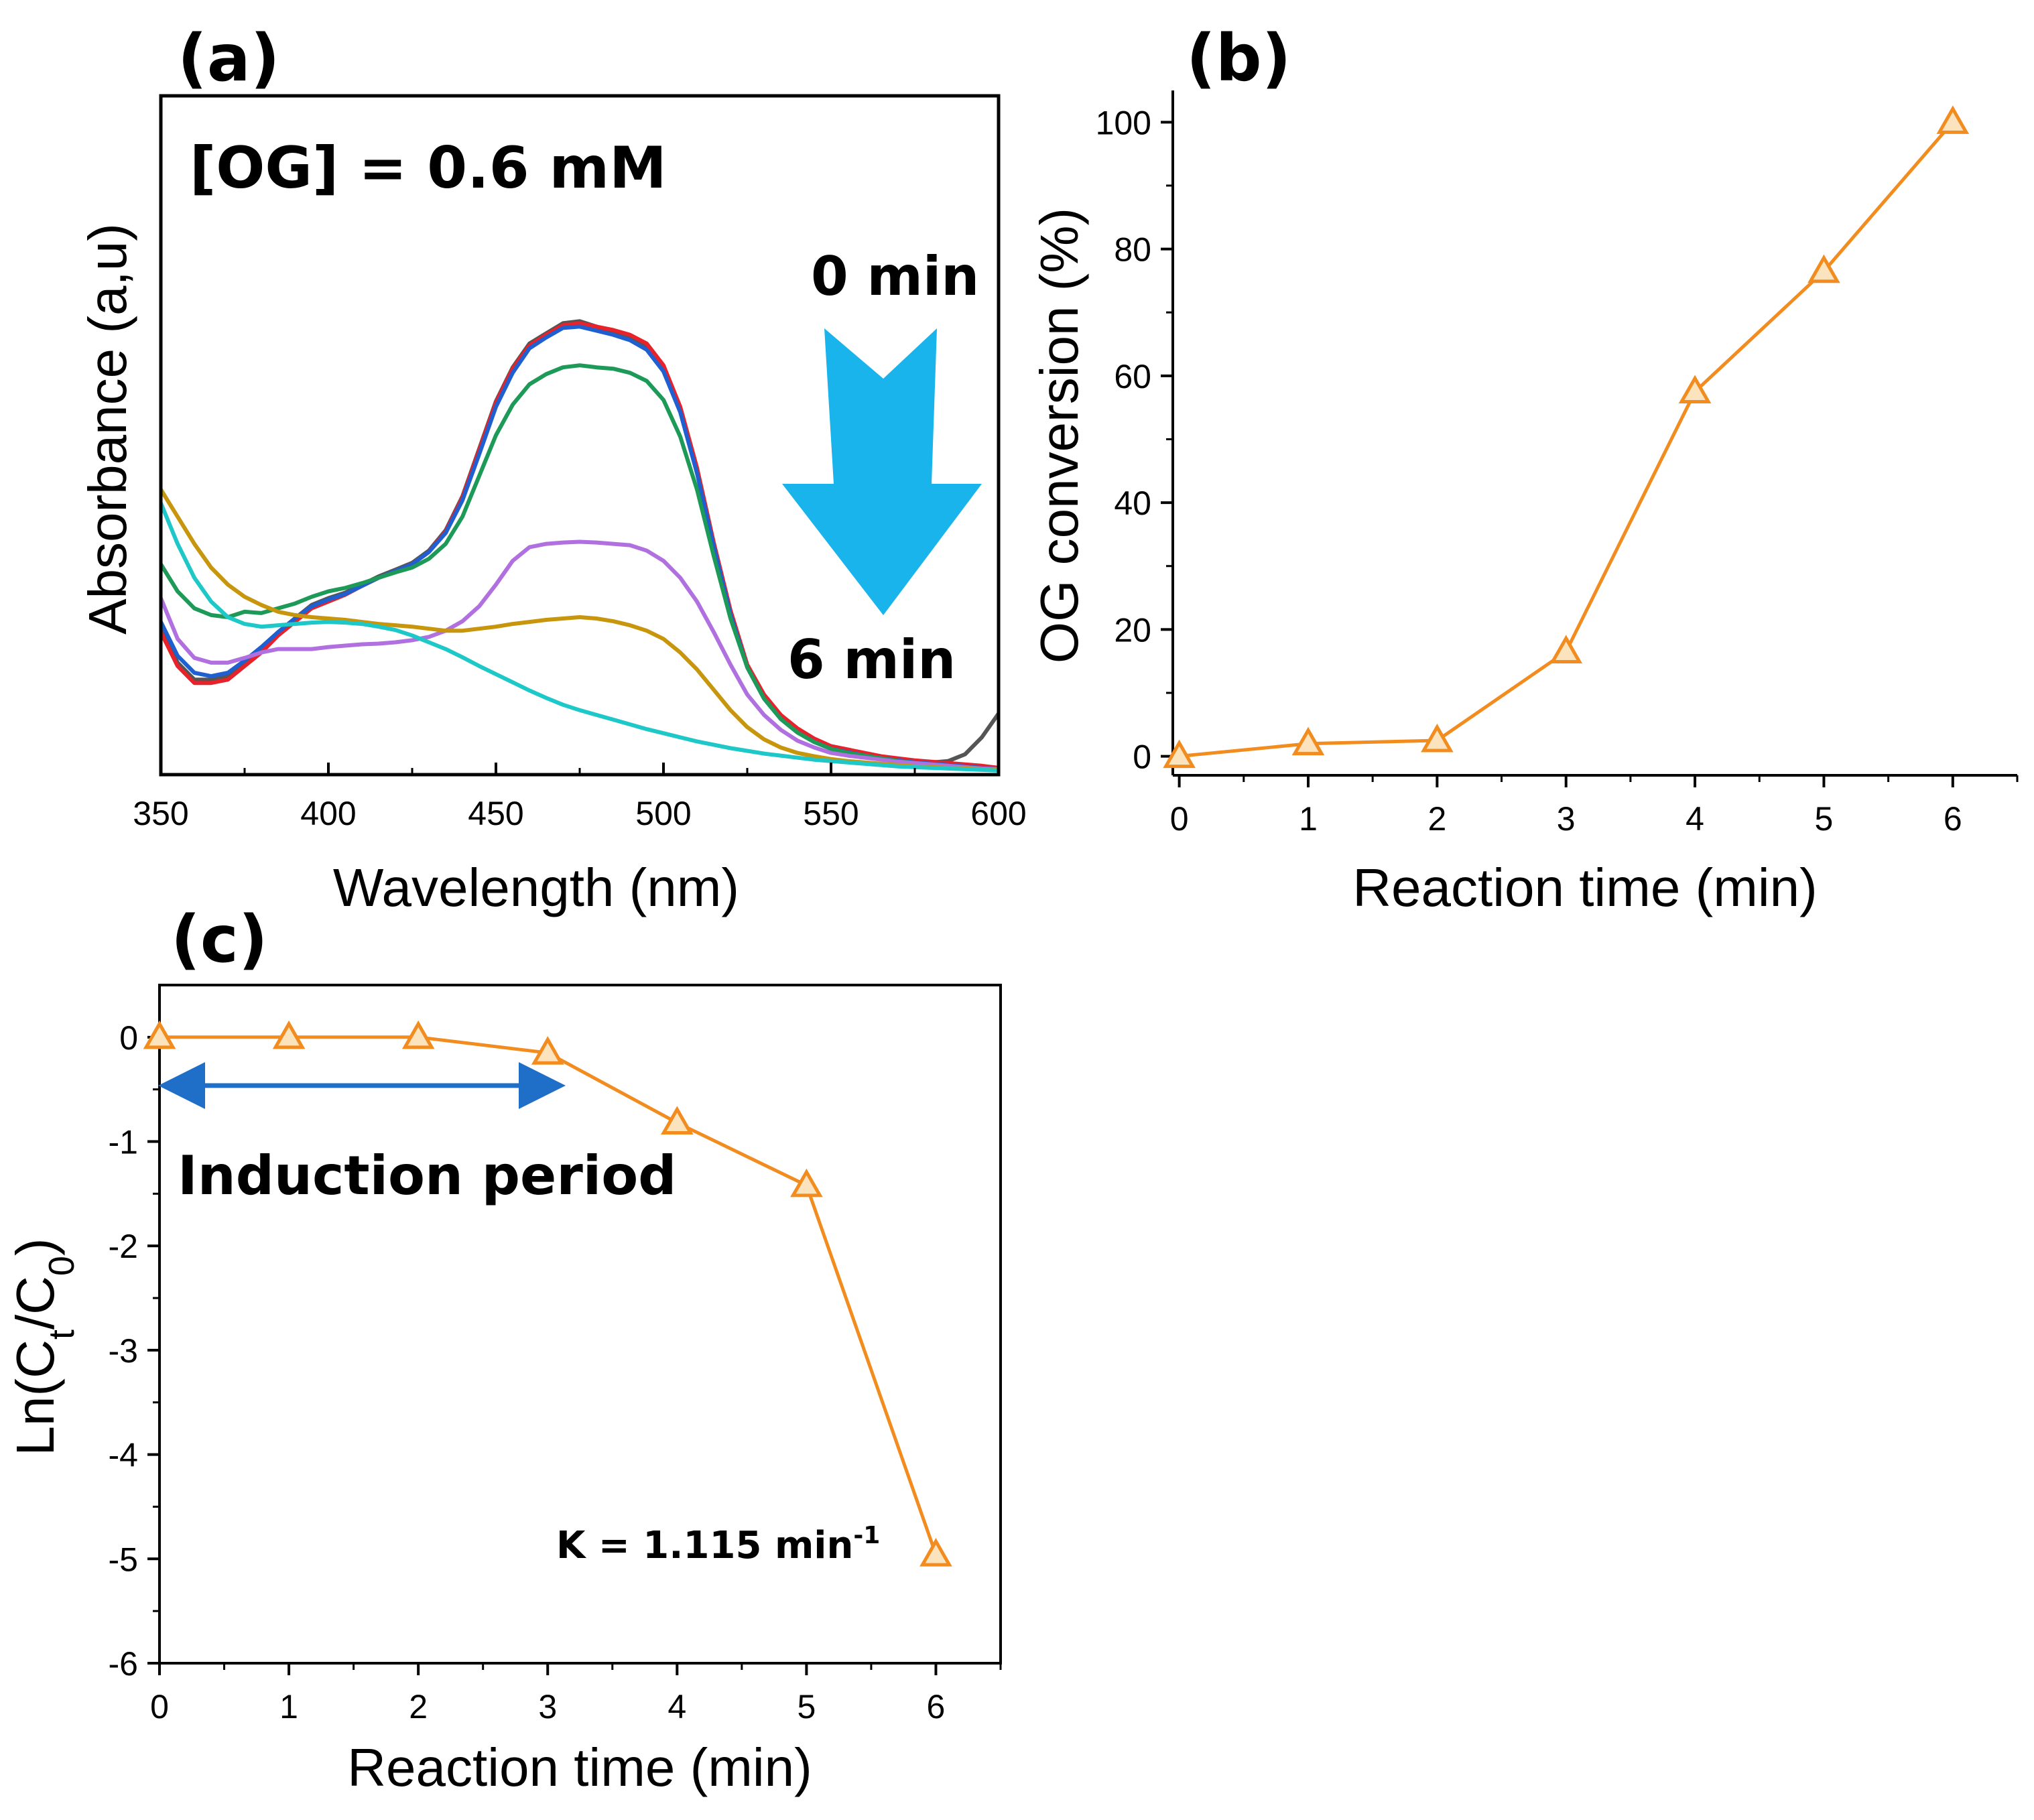  What do you see at coordinates (229, 58) in the screenshot?
I see `panel-a-label: (a)` at bounding box center [229, 58].